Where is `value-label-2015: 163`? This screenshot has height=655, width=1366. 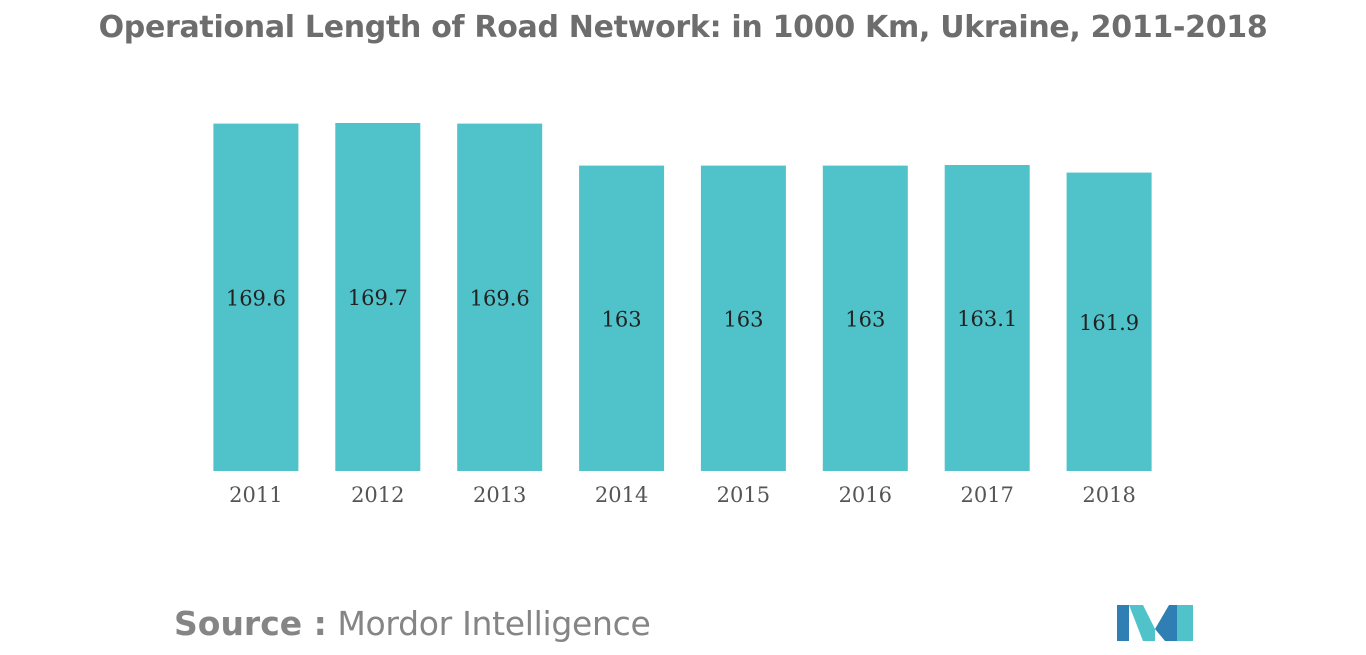 value-label-2015: 163 is located at coordinates (743, 319).